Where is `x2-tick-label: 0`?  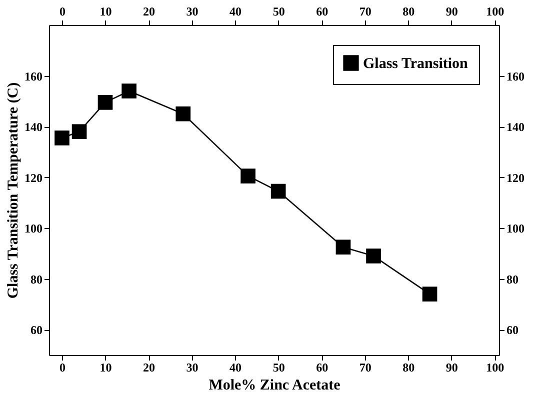 x2-tick-label: 0 is located at coordinates (62, 11).